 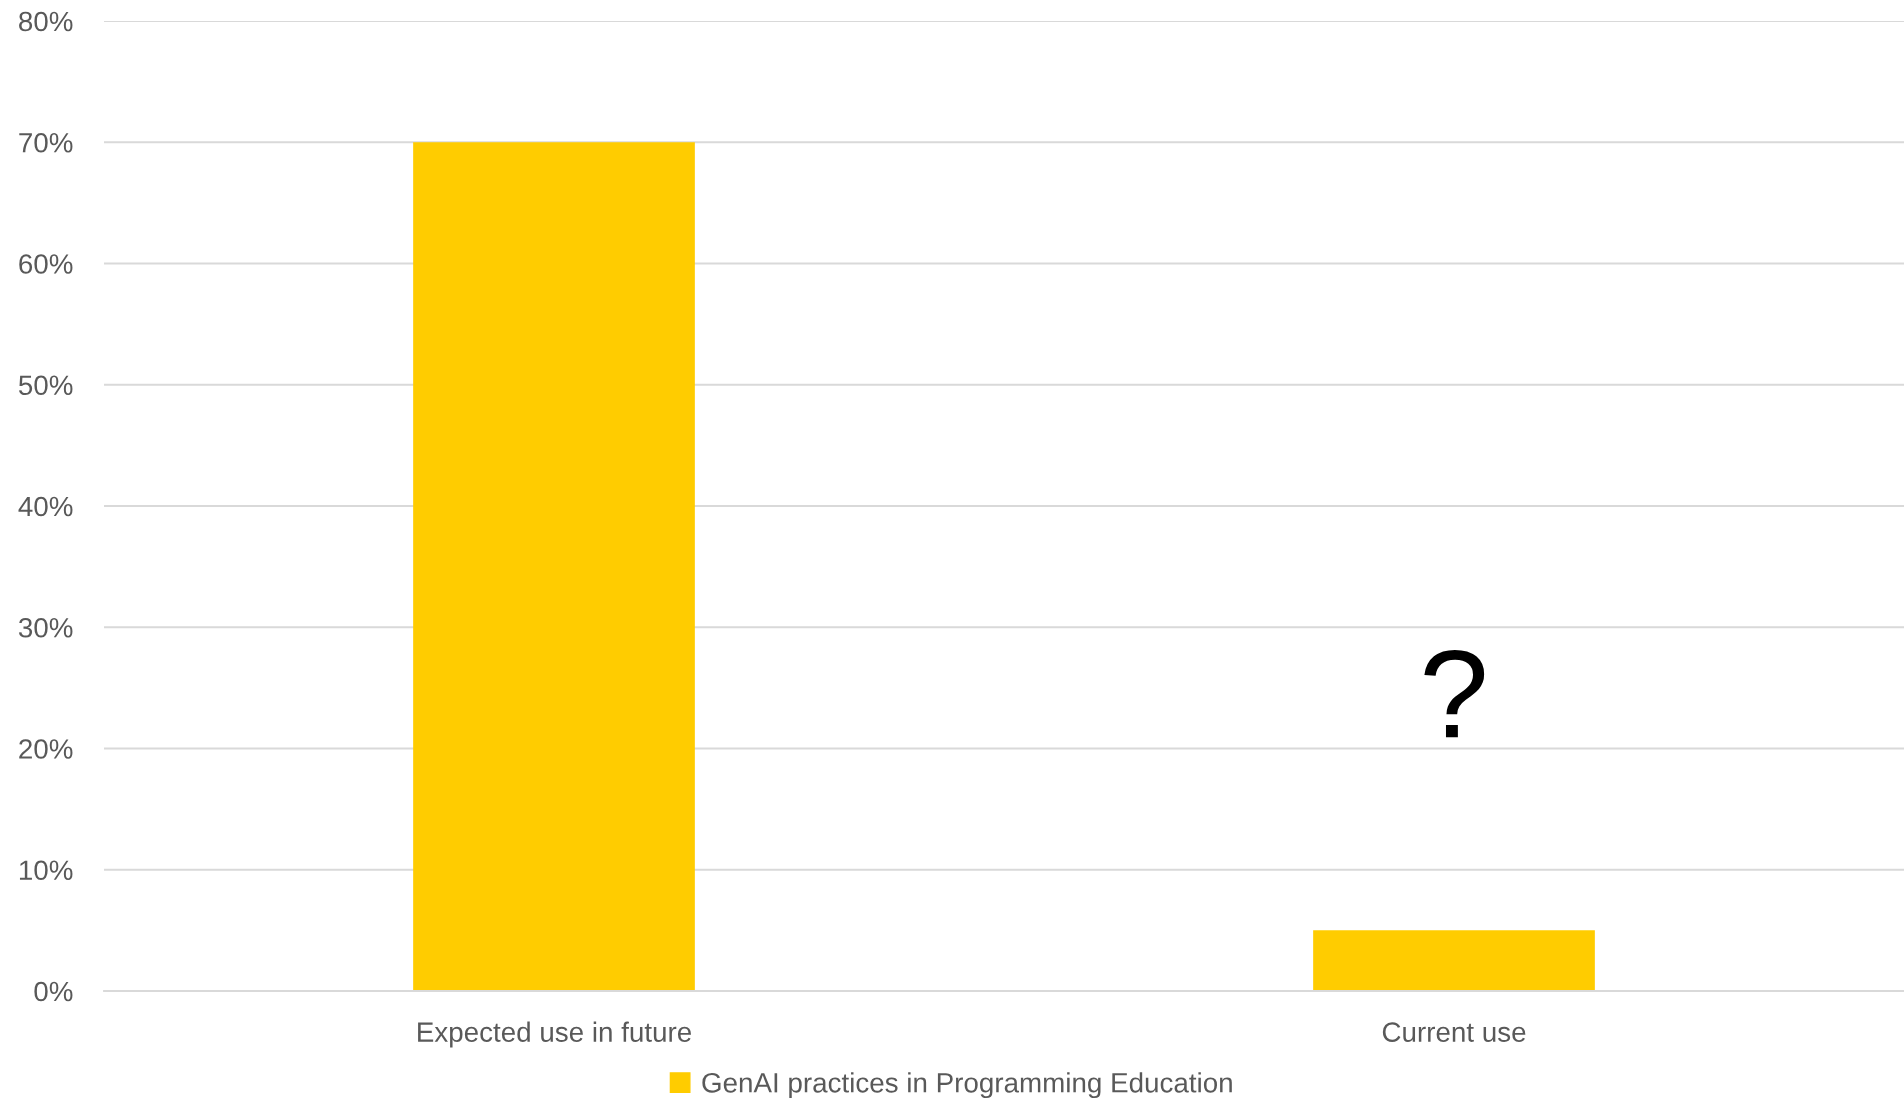 What do you see at coordinates (46, 142) in the screenshot?
I see `y-tick-label: 70%` at bounding box center [46, 142].